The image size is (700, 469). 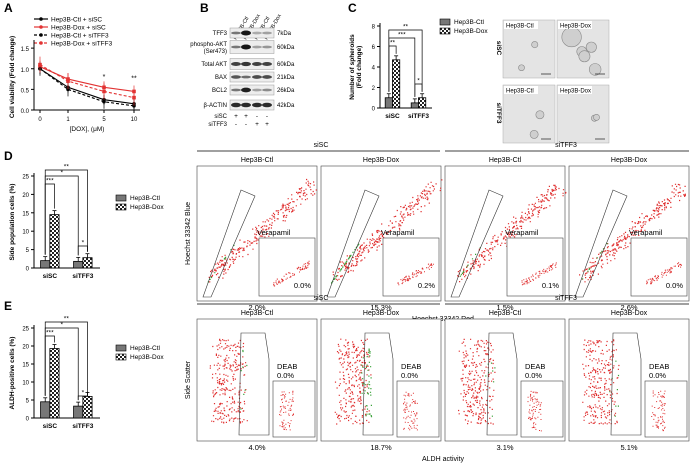 What do you see at coordinates (443, 319) in the screenshot?
I see `flow-x-label: Hoechst 33342 Red` at bounding box center [443, 319].